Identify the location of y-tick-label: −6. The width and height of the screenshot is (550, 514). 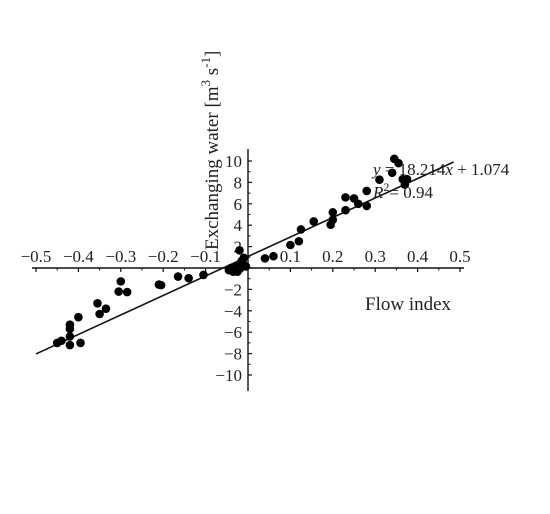
(233, 332).